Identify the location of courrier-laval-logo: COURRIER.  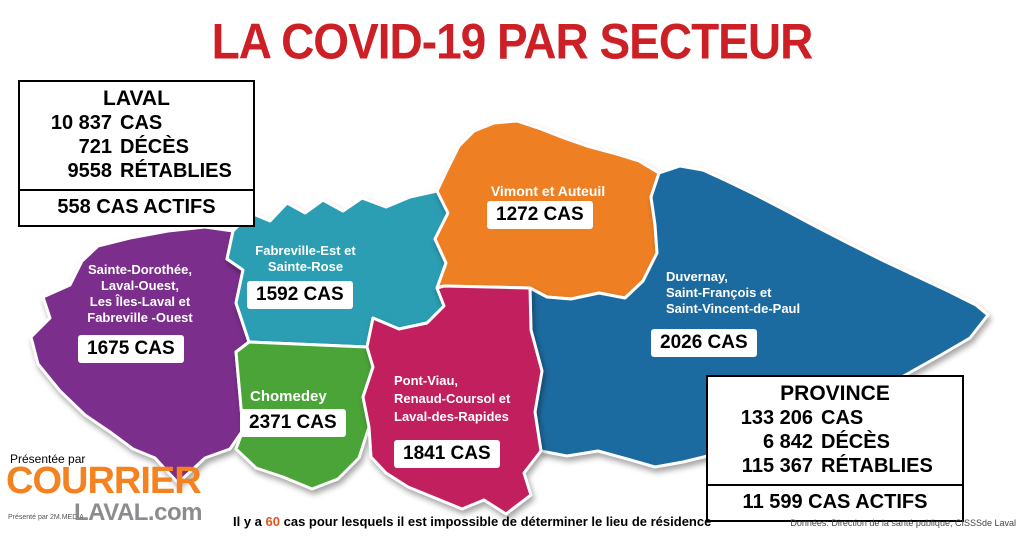
(104, 481).